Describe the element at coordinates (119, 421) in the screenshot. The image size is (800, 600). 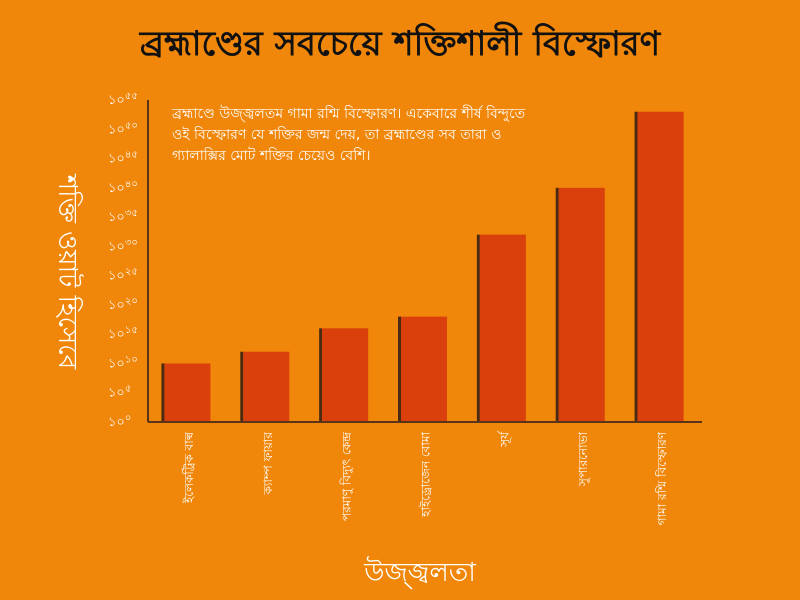
I see `y-tick-label: ১০০` at that location.